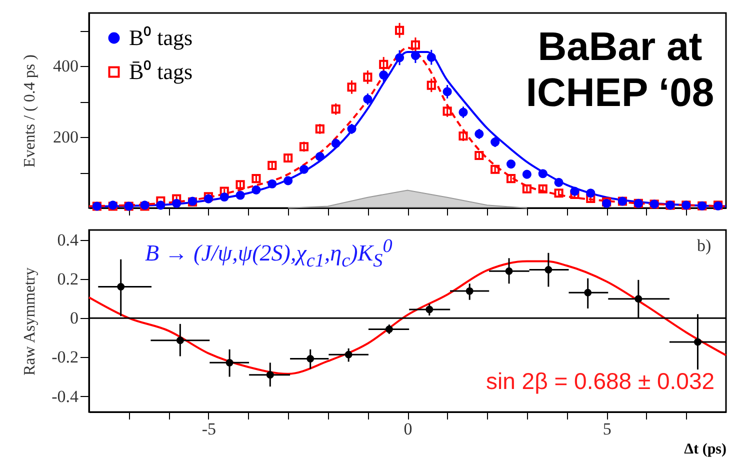  Describe the element at coordinates (161, 37) in the screenshot. I see `legend-label: B⁰ tags` at that location.